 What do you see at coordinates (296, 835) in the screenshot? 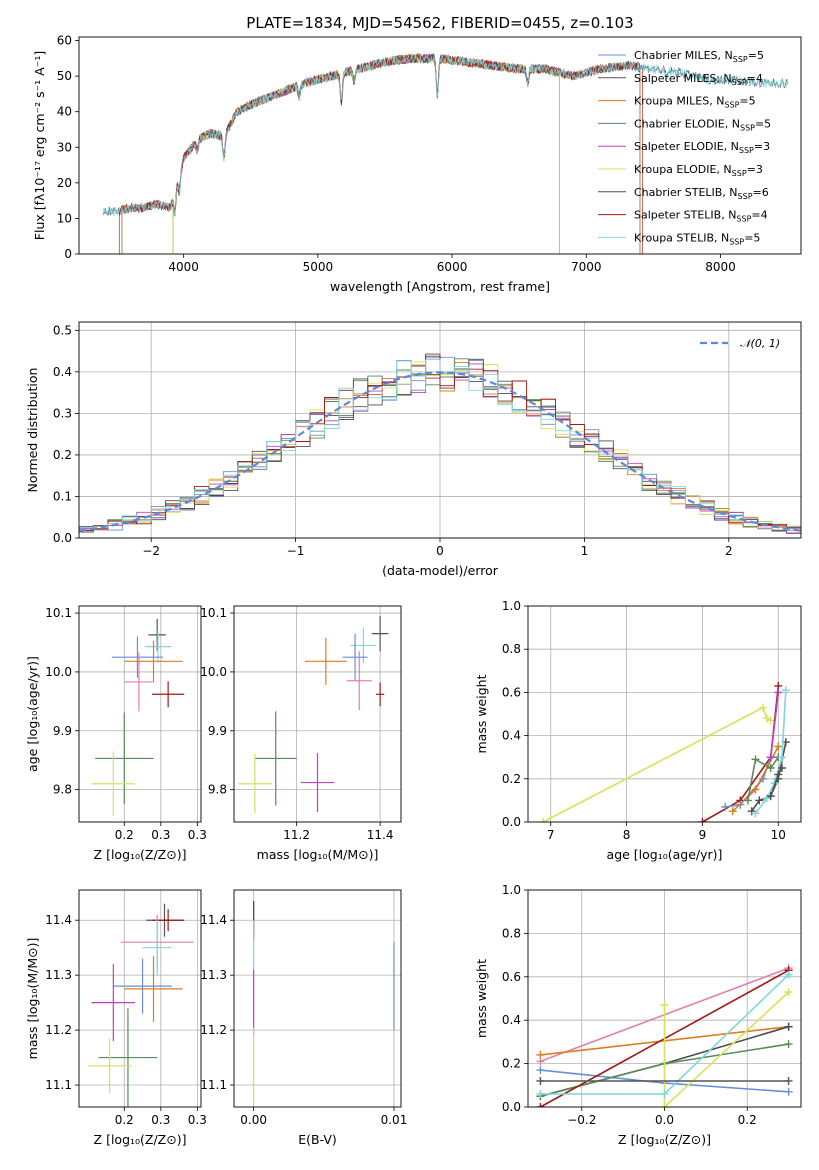
I see `x-tick-label: 11.2` at bounding box center [296, 835].